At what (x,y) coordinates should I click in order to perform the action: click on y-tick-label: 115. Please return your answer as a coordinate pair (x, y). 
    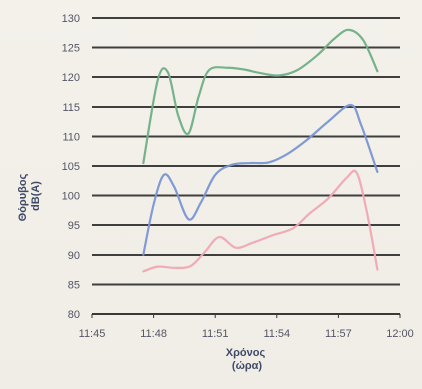
    Looking at the image, I should click on (71, 108).